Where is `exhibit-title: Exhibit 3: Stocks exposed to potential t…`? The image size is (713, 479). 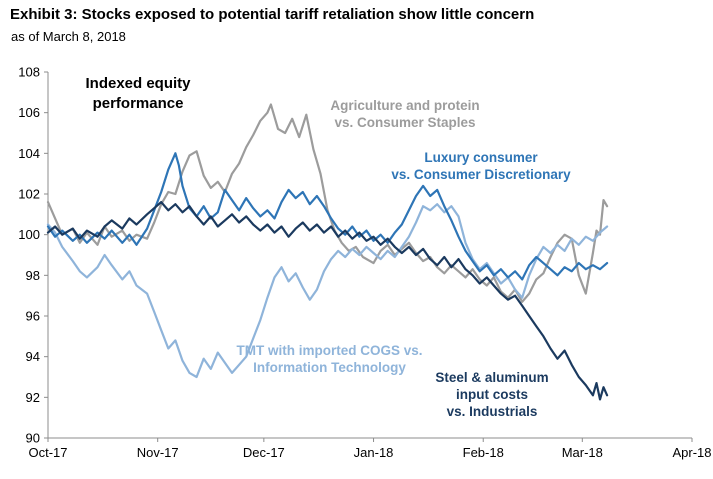
exhibit-title: Exhibit 3: Stocks exposed to potential t… is located at coordinates (272, 14).